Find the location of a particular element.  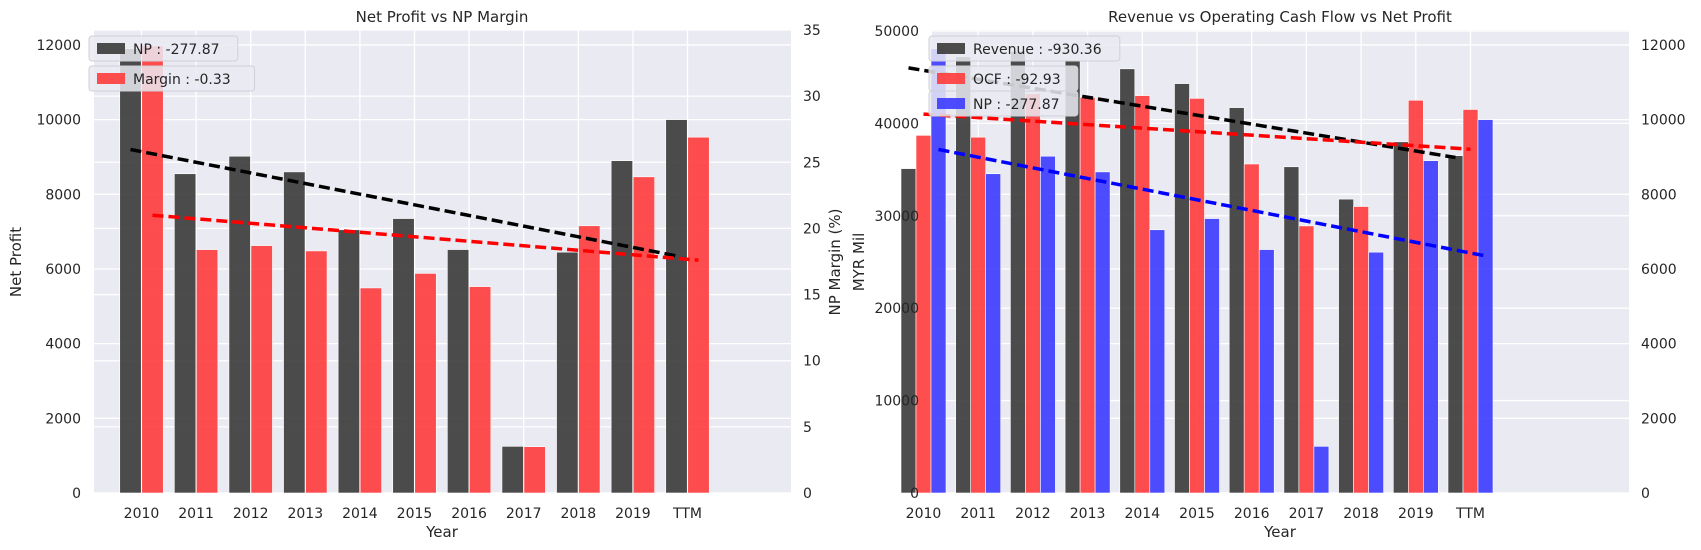

x-tick-label: 2011 is located at coordinates (196, 514).